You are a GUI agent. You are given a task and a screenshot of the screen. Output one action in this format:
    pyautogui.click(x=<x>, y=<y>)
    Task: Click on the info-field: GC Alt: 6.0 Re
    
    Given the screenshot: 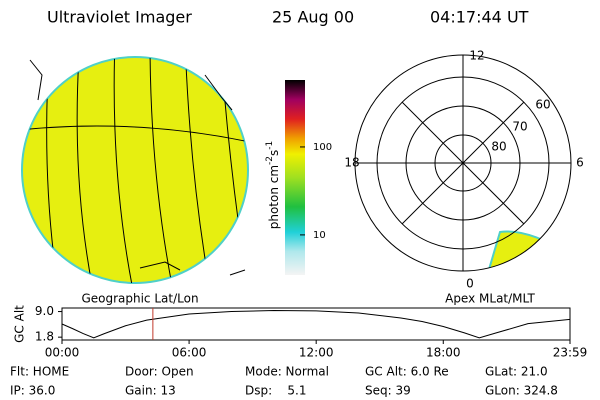 What is the action you would take?
    pyautogui.click(x=407, y=372)
    